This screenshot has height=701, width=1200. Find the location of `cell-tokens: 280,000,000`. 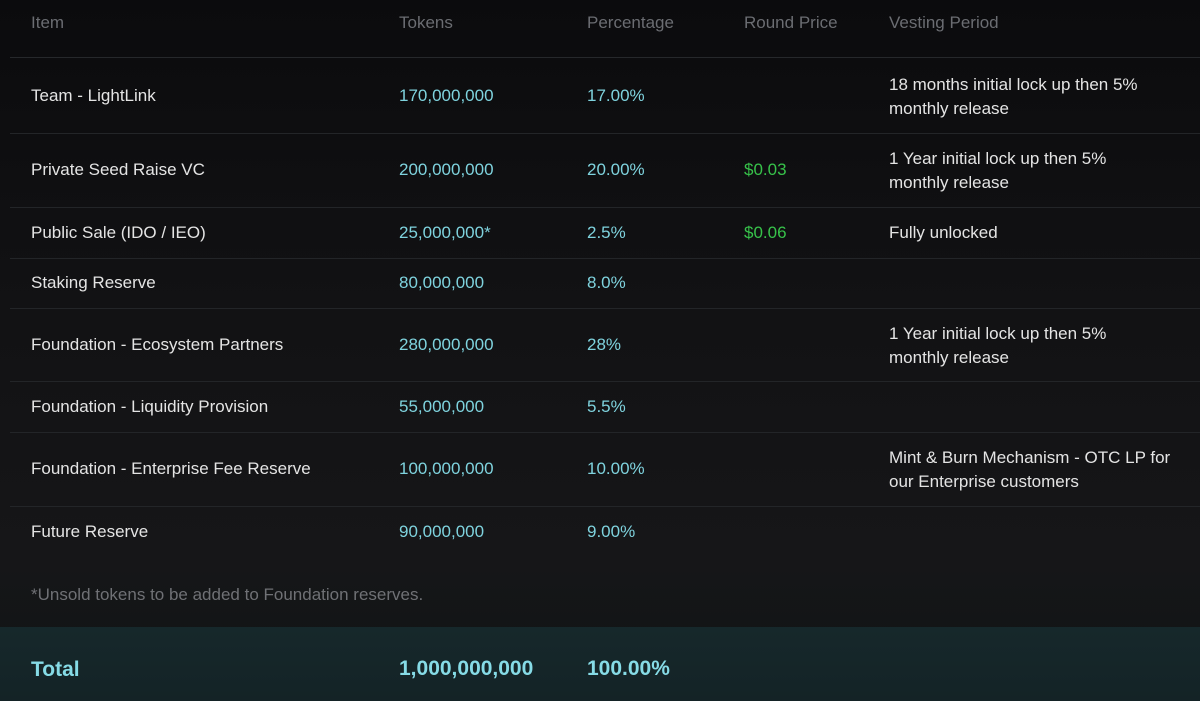

cell-tokens: 280,000,000 is located at coordinates (446, 344).